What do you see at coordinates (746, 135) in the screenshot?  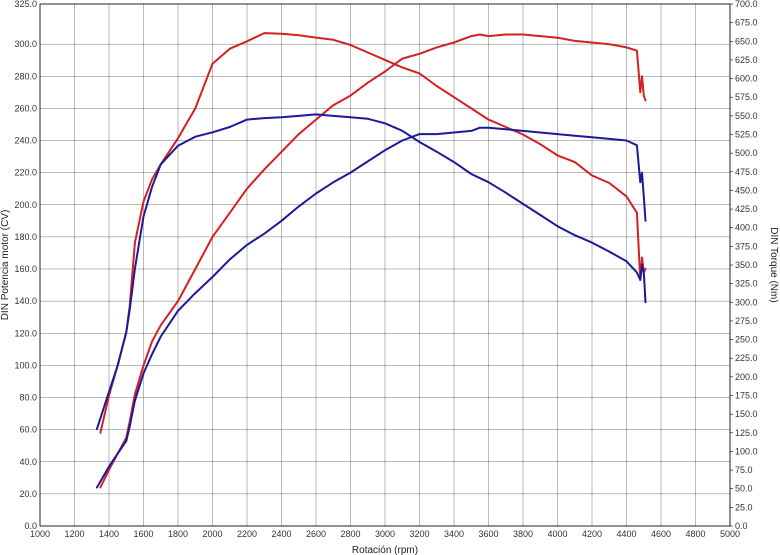 I see `right-tick-label: 525.0` at bounding box center [746, 135].